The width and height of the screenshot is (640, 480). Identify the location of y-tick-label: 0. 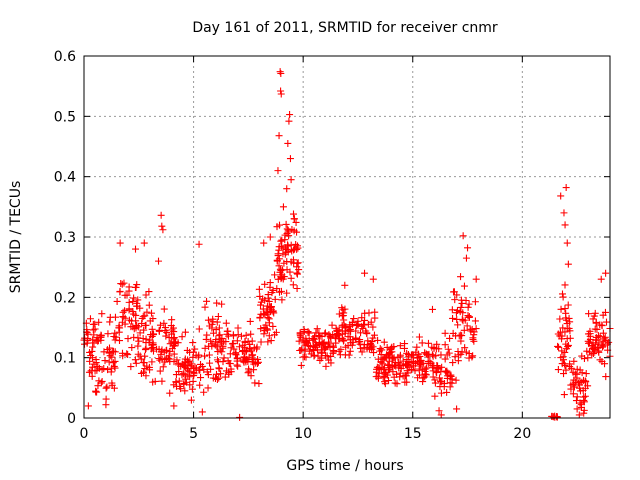
(71, 419).